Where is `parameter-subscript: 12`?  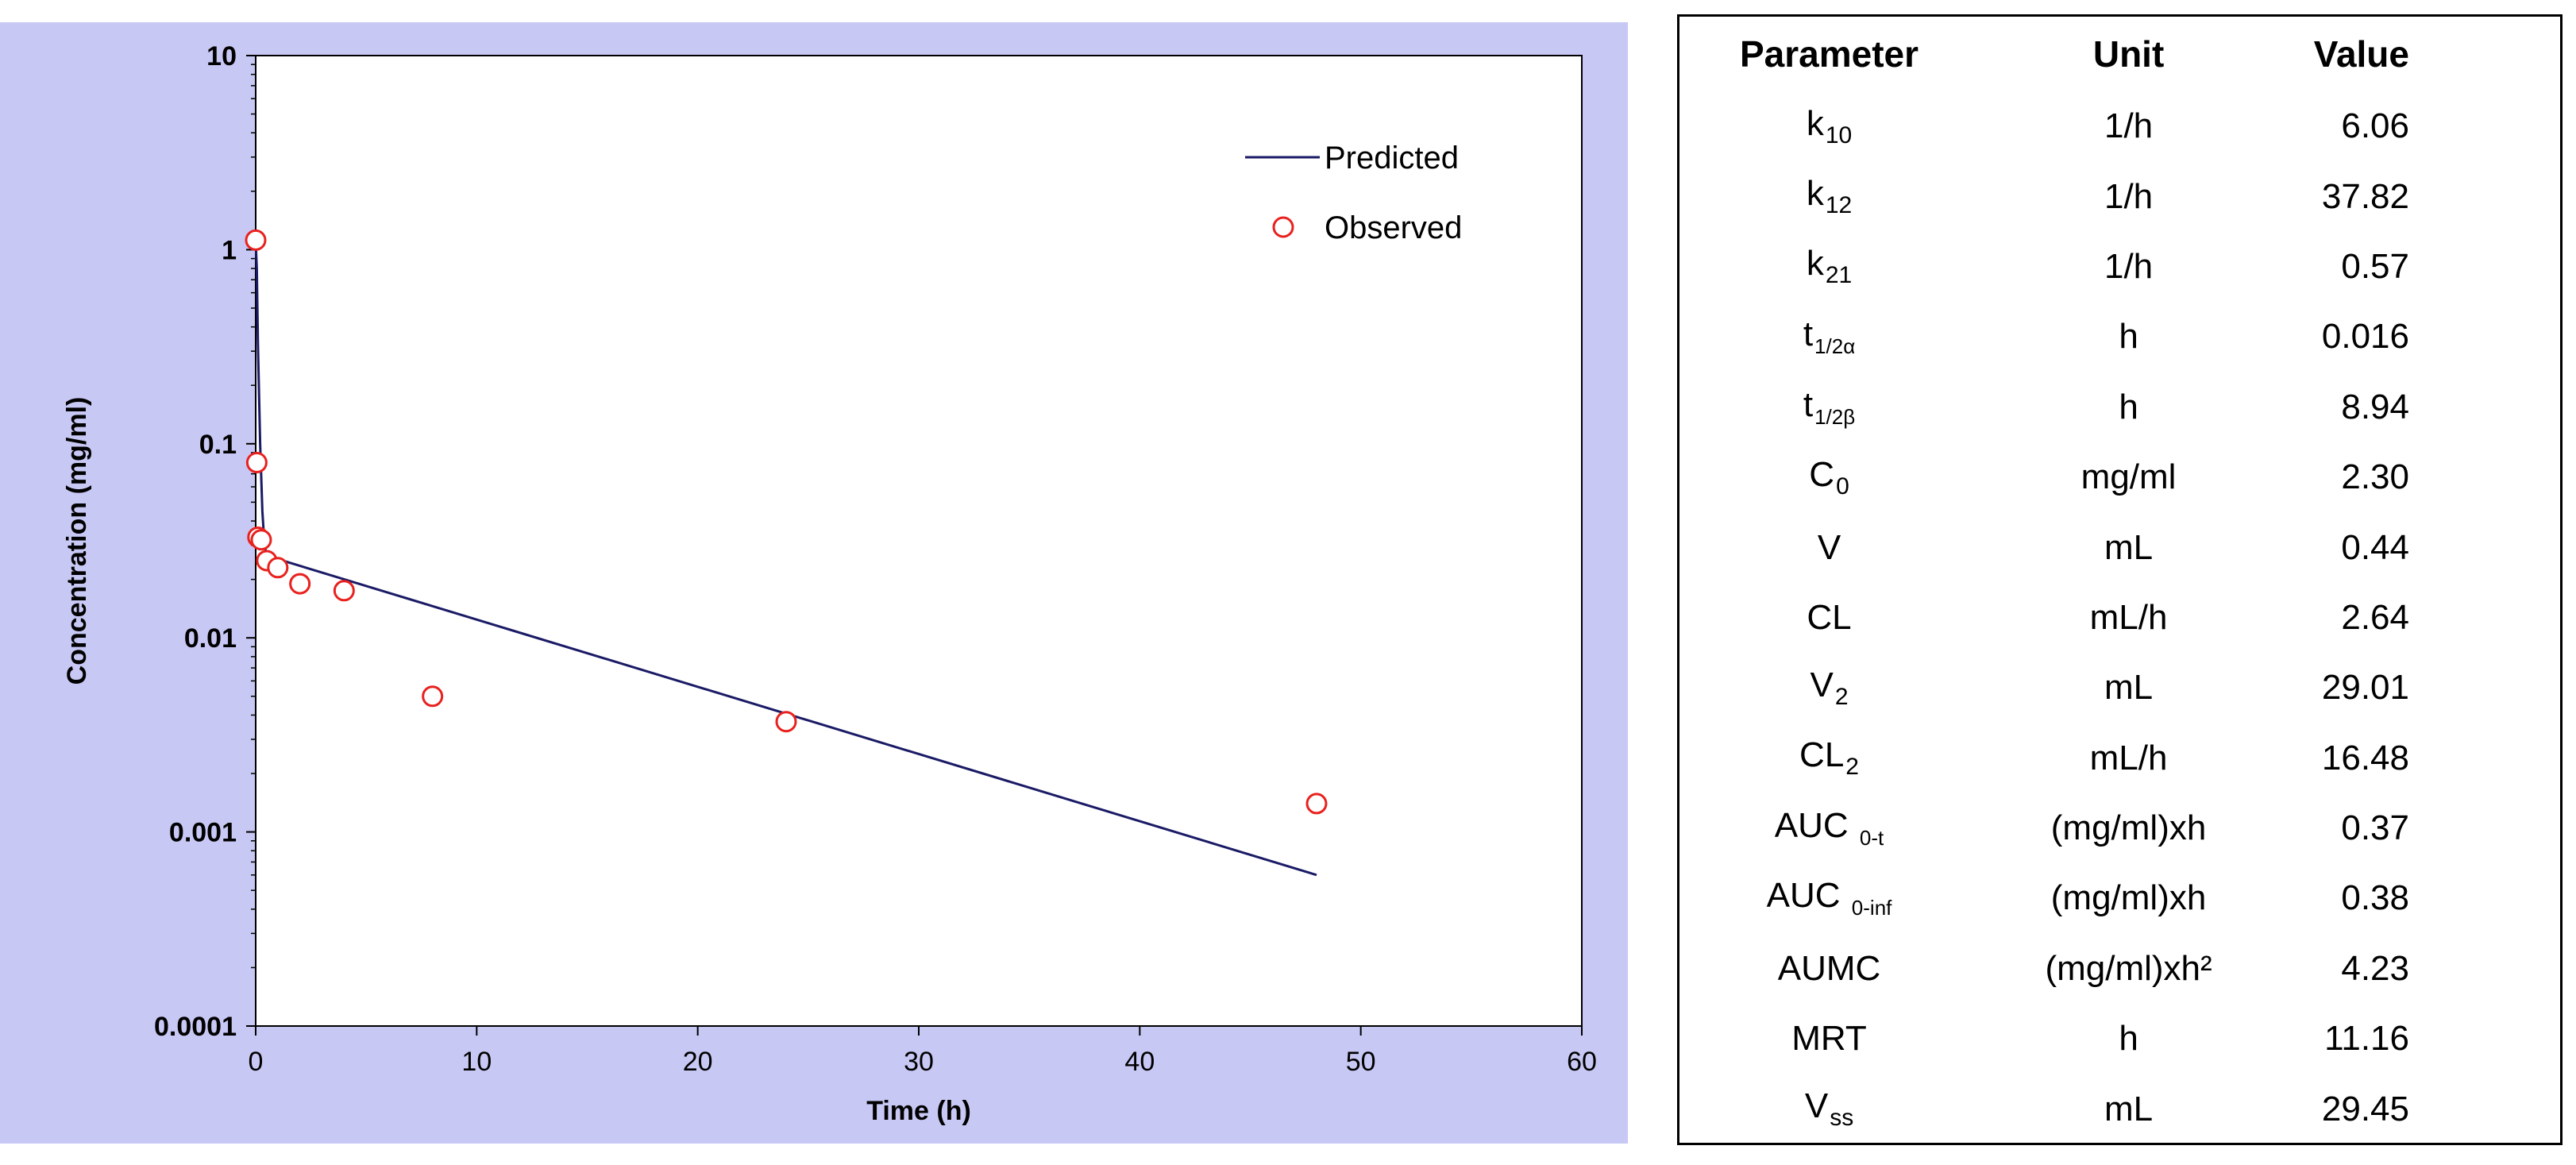 parameter-subscript: 12 is located at coordinates (1839, 205).